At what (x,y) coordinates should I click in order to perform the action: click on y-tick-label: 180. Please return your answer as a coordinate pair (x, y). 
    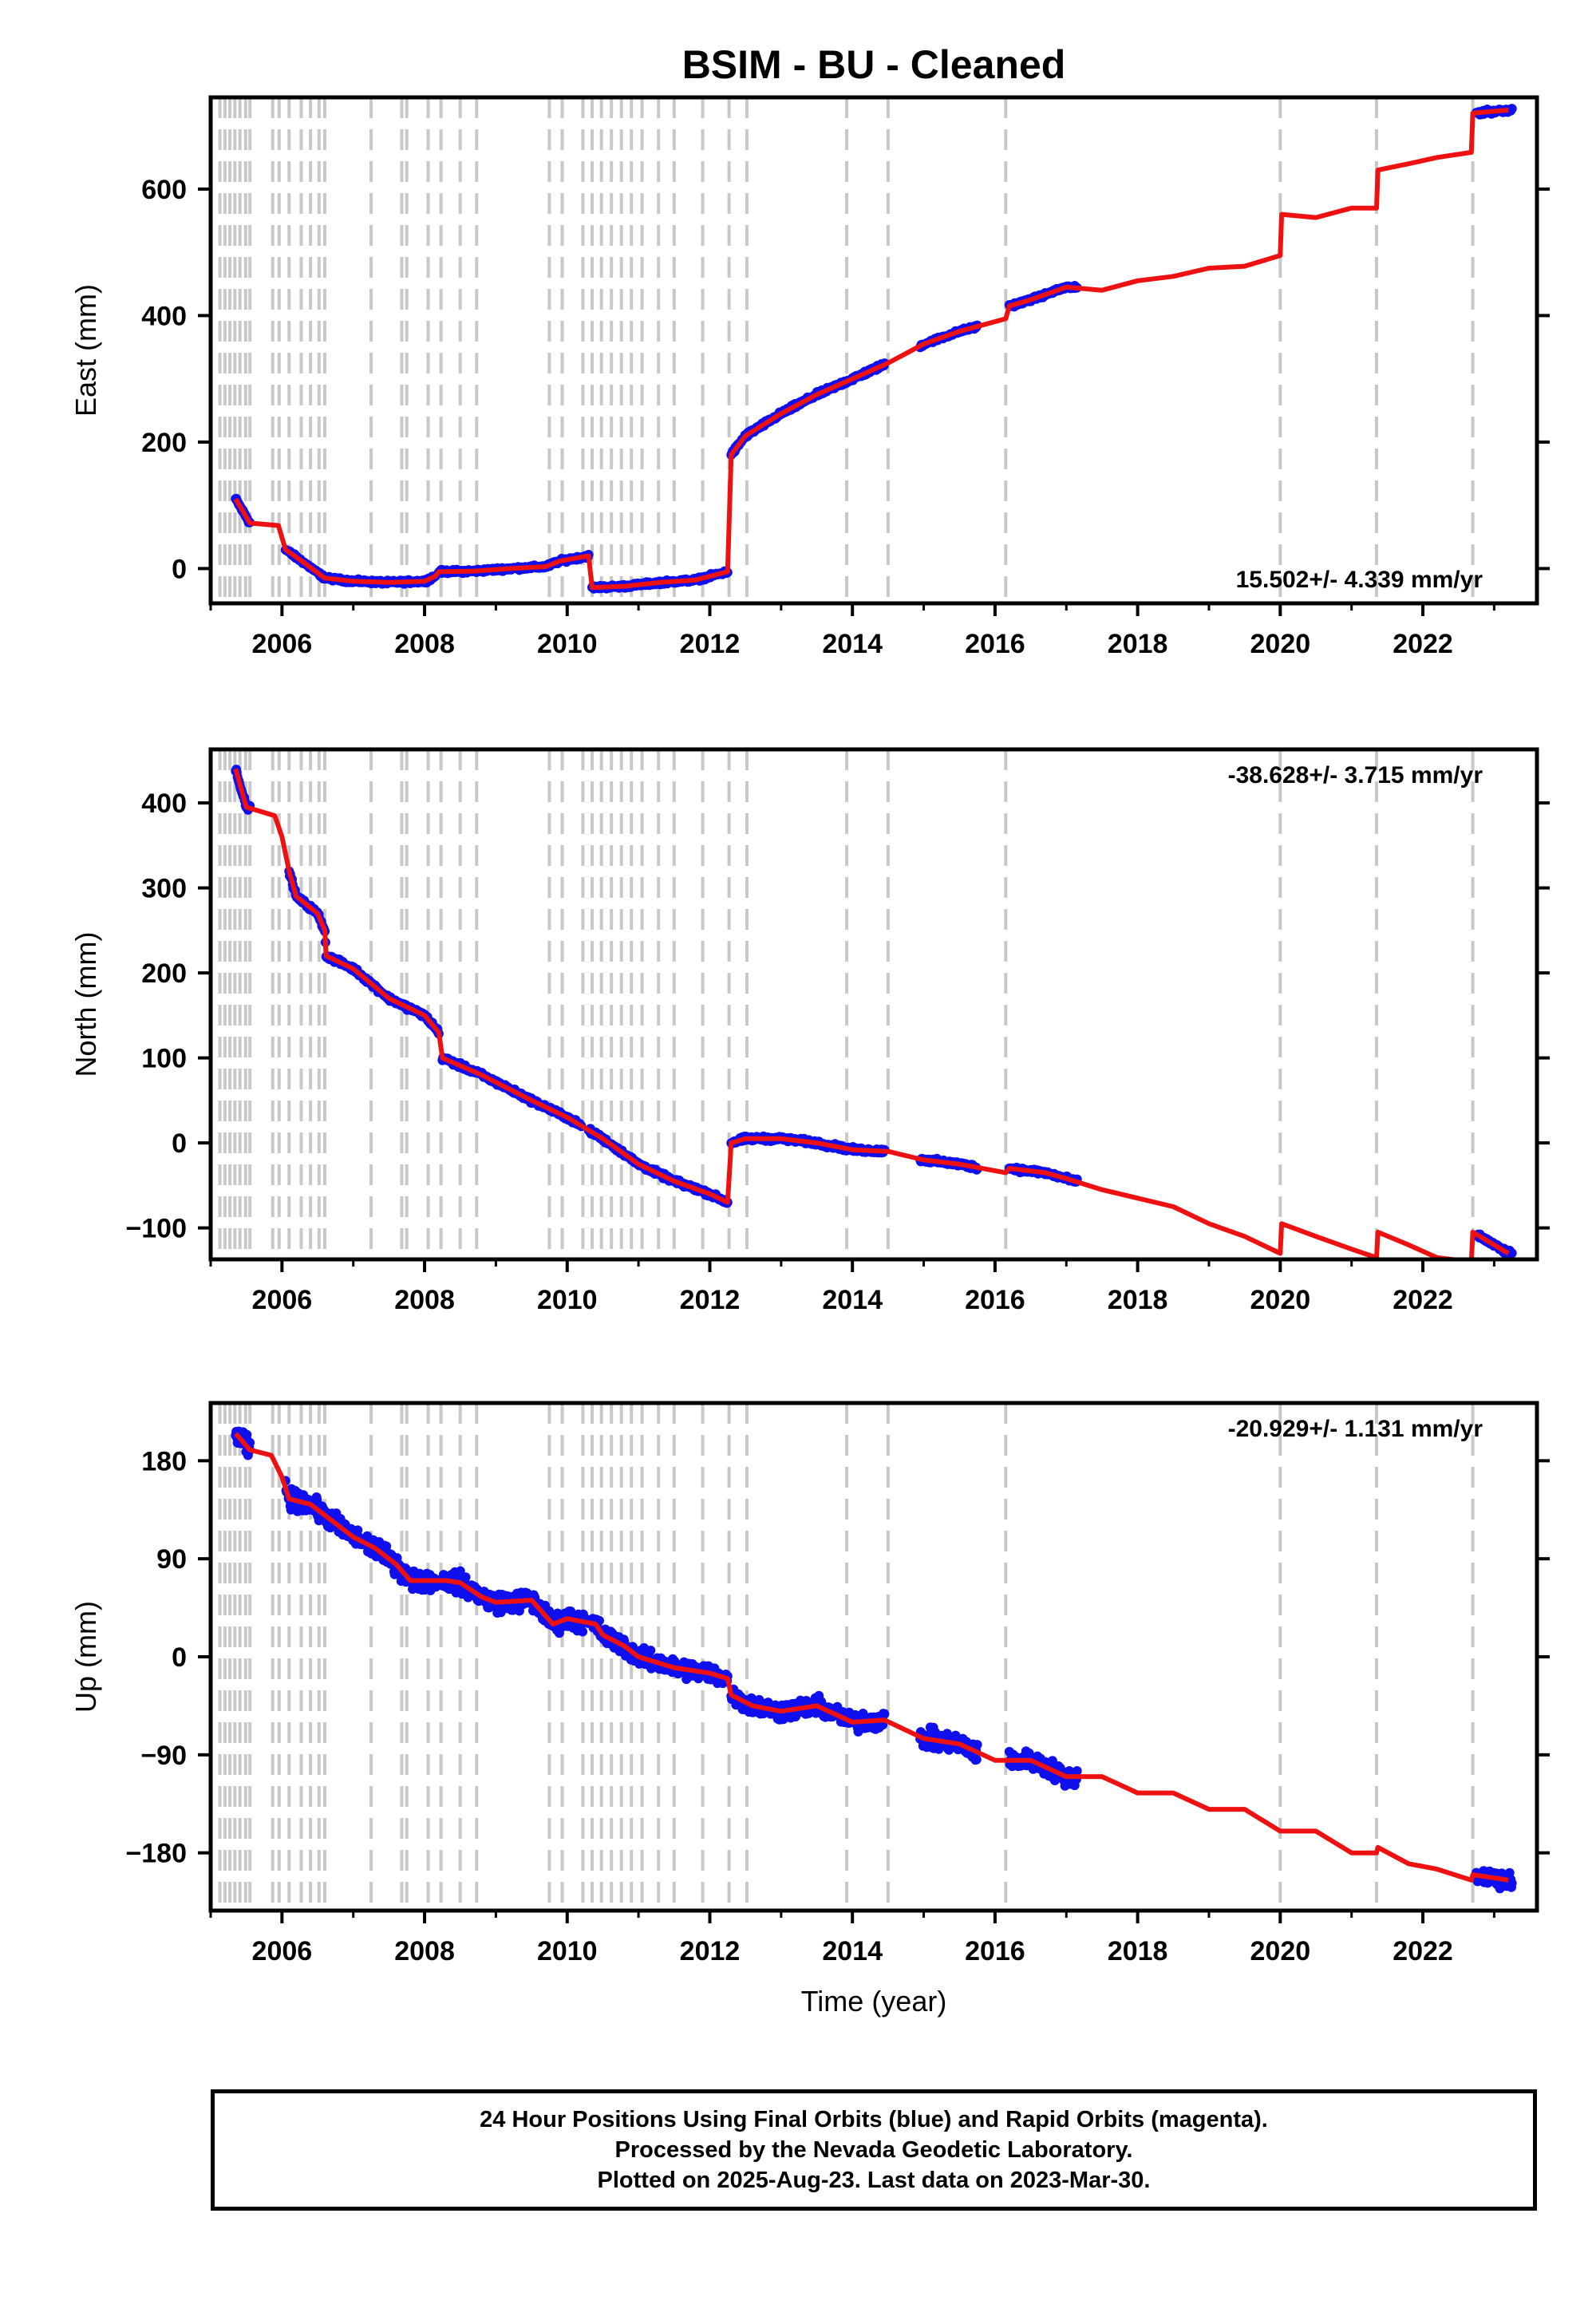
    Looking at the image, I should click on (164, 1461).